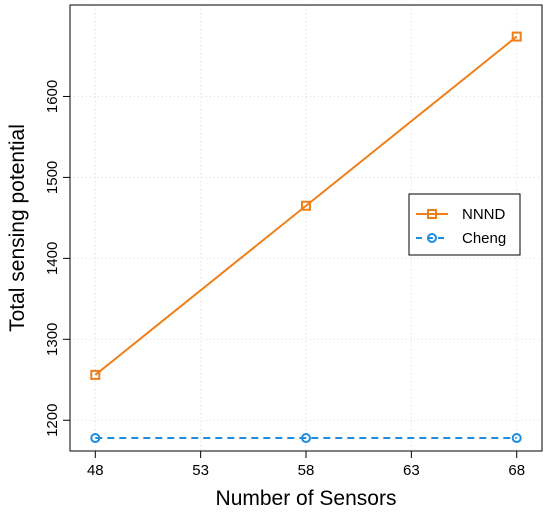 The width and height of the screenshot is (550, 515). What do you see at coordinates (52, 339) in the screenshot?
I see `y-tick-label: 1300` at bounding box center [52, 339].